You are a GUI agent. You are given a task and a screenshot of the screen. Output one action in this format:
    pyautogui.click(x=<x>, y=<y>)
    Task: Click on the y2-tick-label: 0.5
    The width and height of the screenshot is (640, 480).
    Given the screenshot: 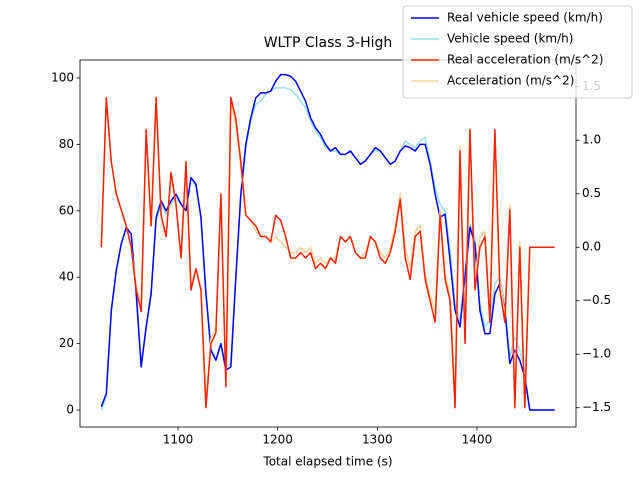 What is the action you would take?
    pyautogui.click(x=591, y=193)
    